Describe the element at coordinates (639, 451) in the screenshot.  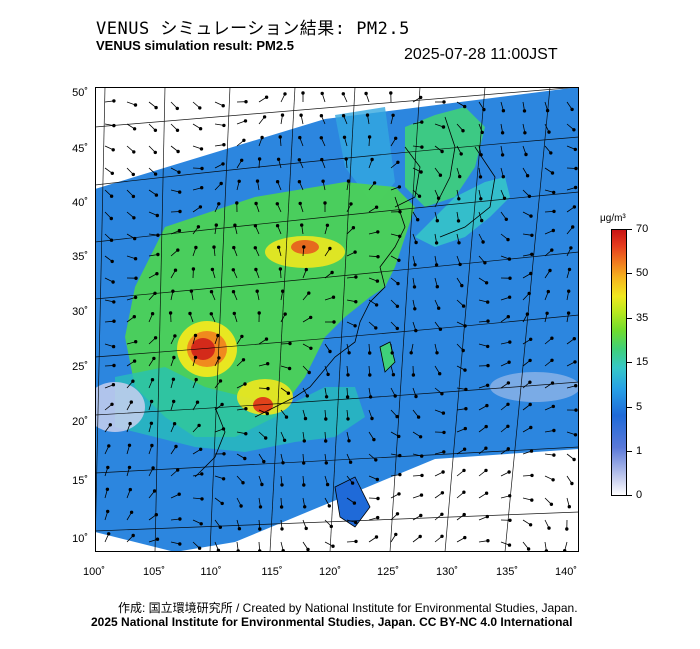
I see `colorbar-label-1: 1` at that location.